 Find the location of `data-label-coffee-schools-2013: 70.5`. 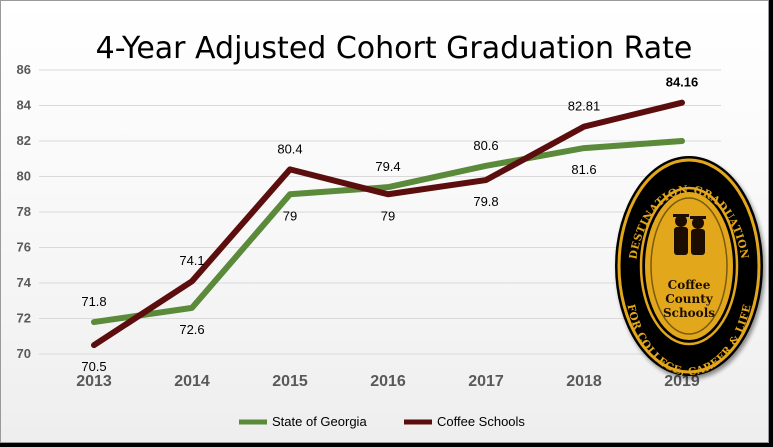

data-label-coffee-schools-2013: 70.5 is located at coordinates (93, 366).